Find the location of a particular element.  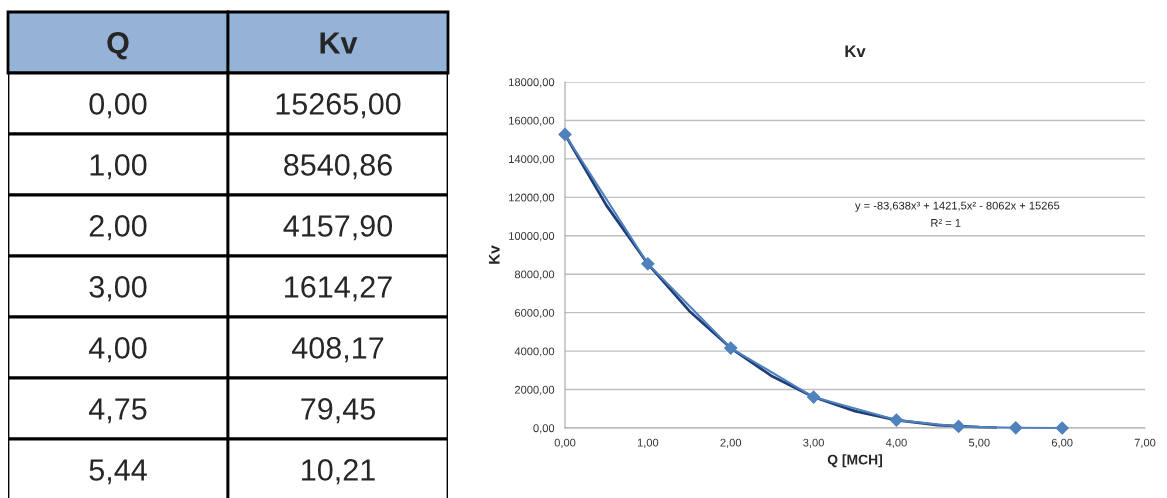

text: 15265,00 is located at coordinates (338, 106).